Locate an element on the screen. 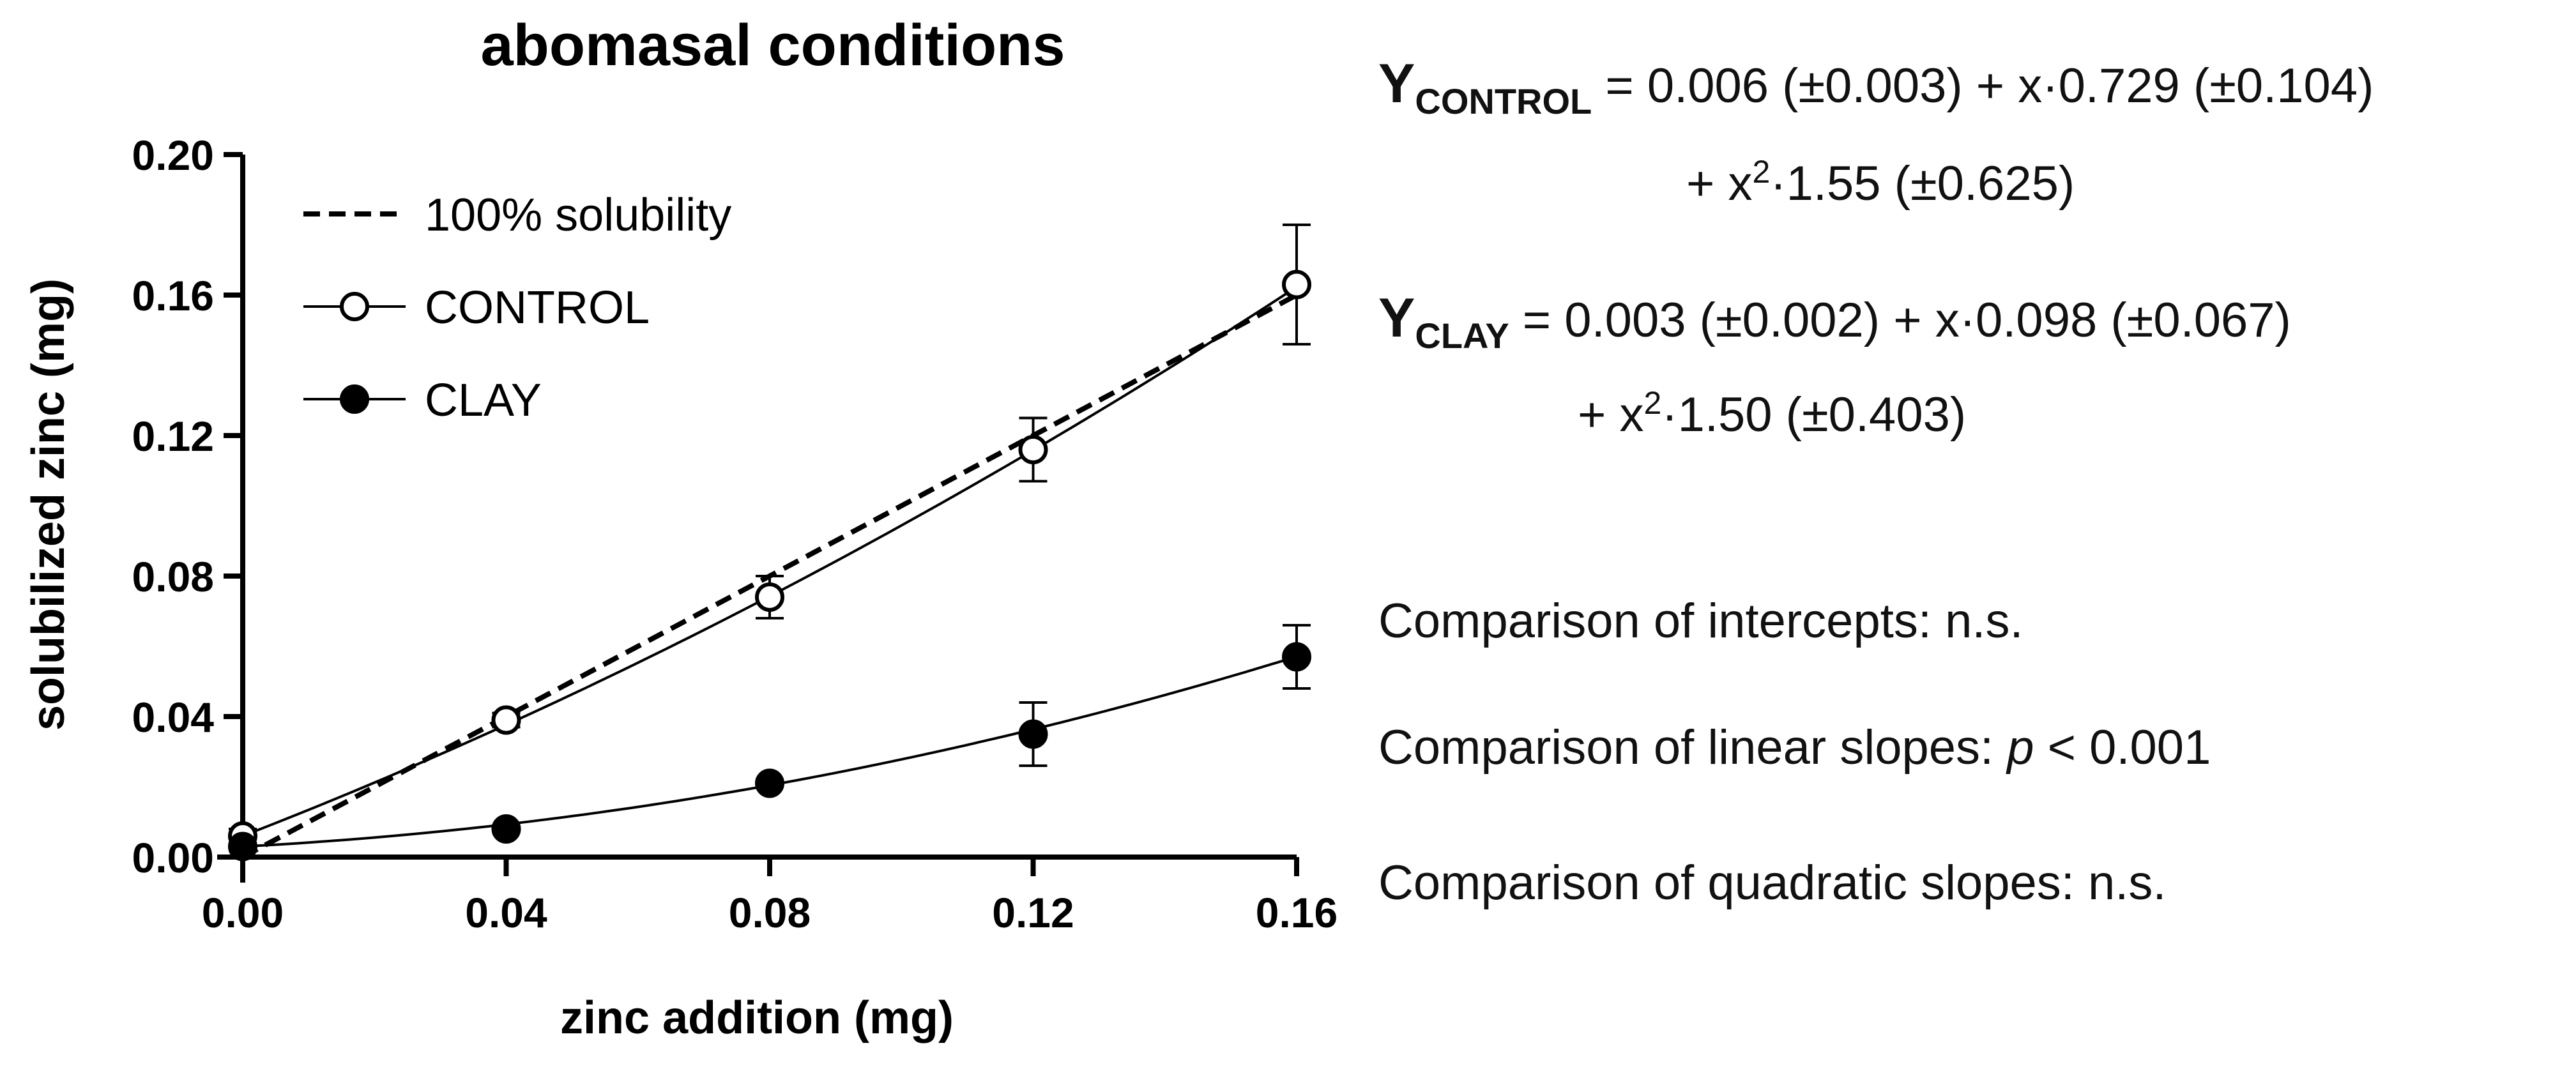 Image resolution: width=2576 pixels, height=1071 pixels. y-tick-label: 0.00 is located at coordinates (173, 857).